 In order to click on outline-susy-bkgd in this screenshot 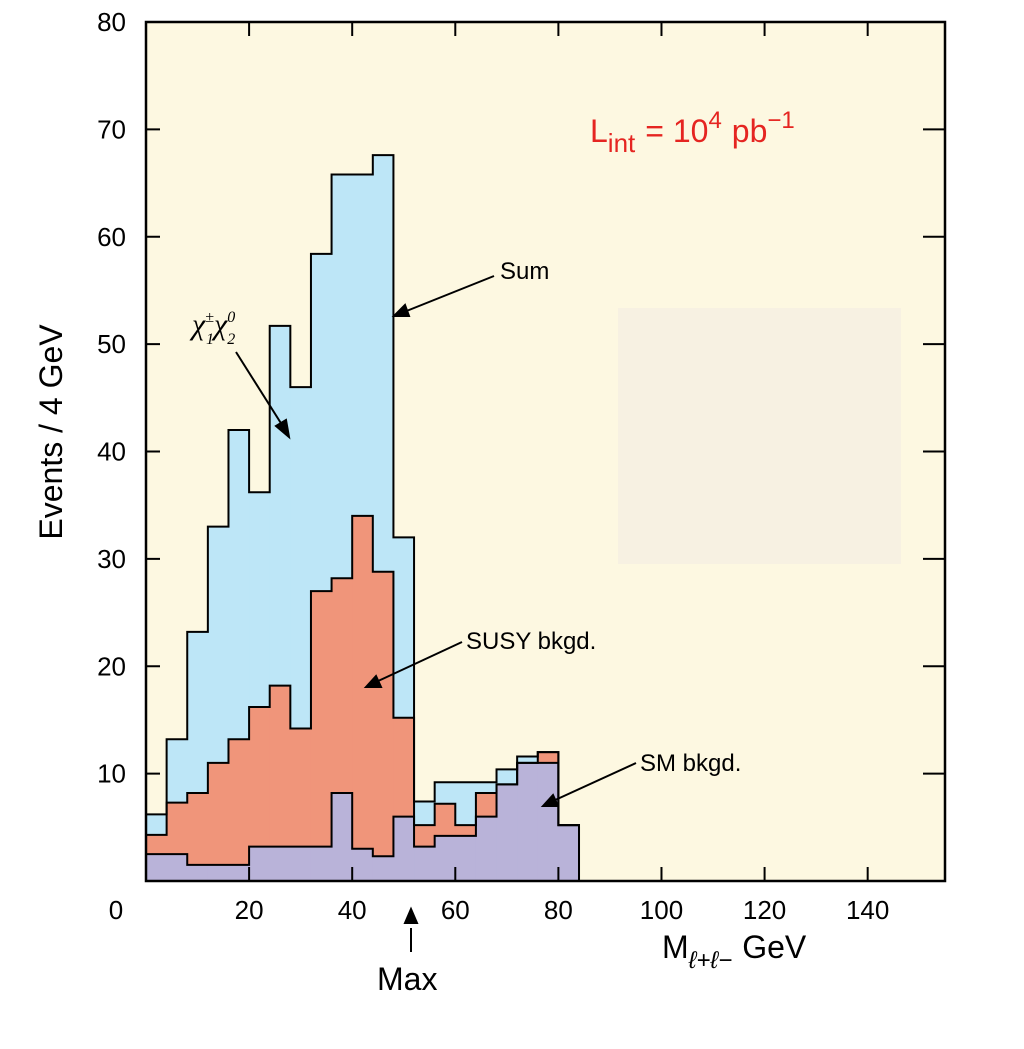, I will do `click(363, 697)`.